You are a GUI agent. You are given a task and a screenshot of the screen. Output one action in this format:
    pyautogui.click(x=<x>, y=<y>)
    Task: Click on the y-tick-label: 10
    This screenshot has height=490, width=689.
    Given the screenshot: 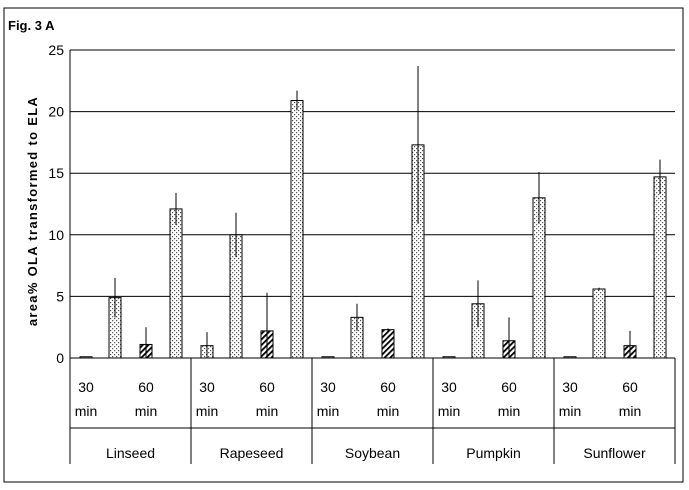 What is the action you would take?
    pyautogui.click(x=56, y=235)
    